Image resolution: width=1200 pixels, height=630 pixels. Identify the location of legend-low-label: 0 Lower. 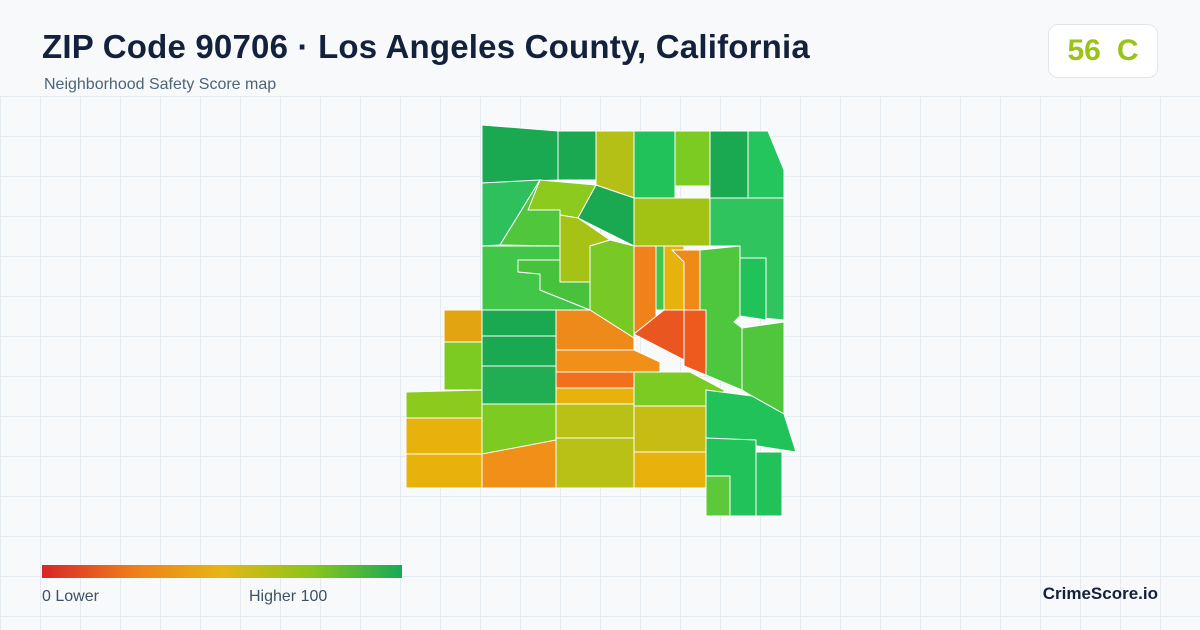
(70, 596).